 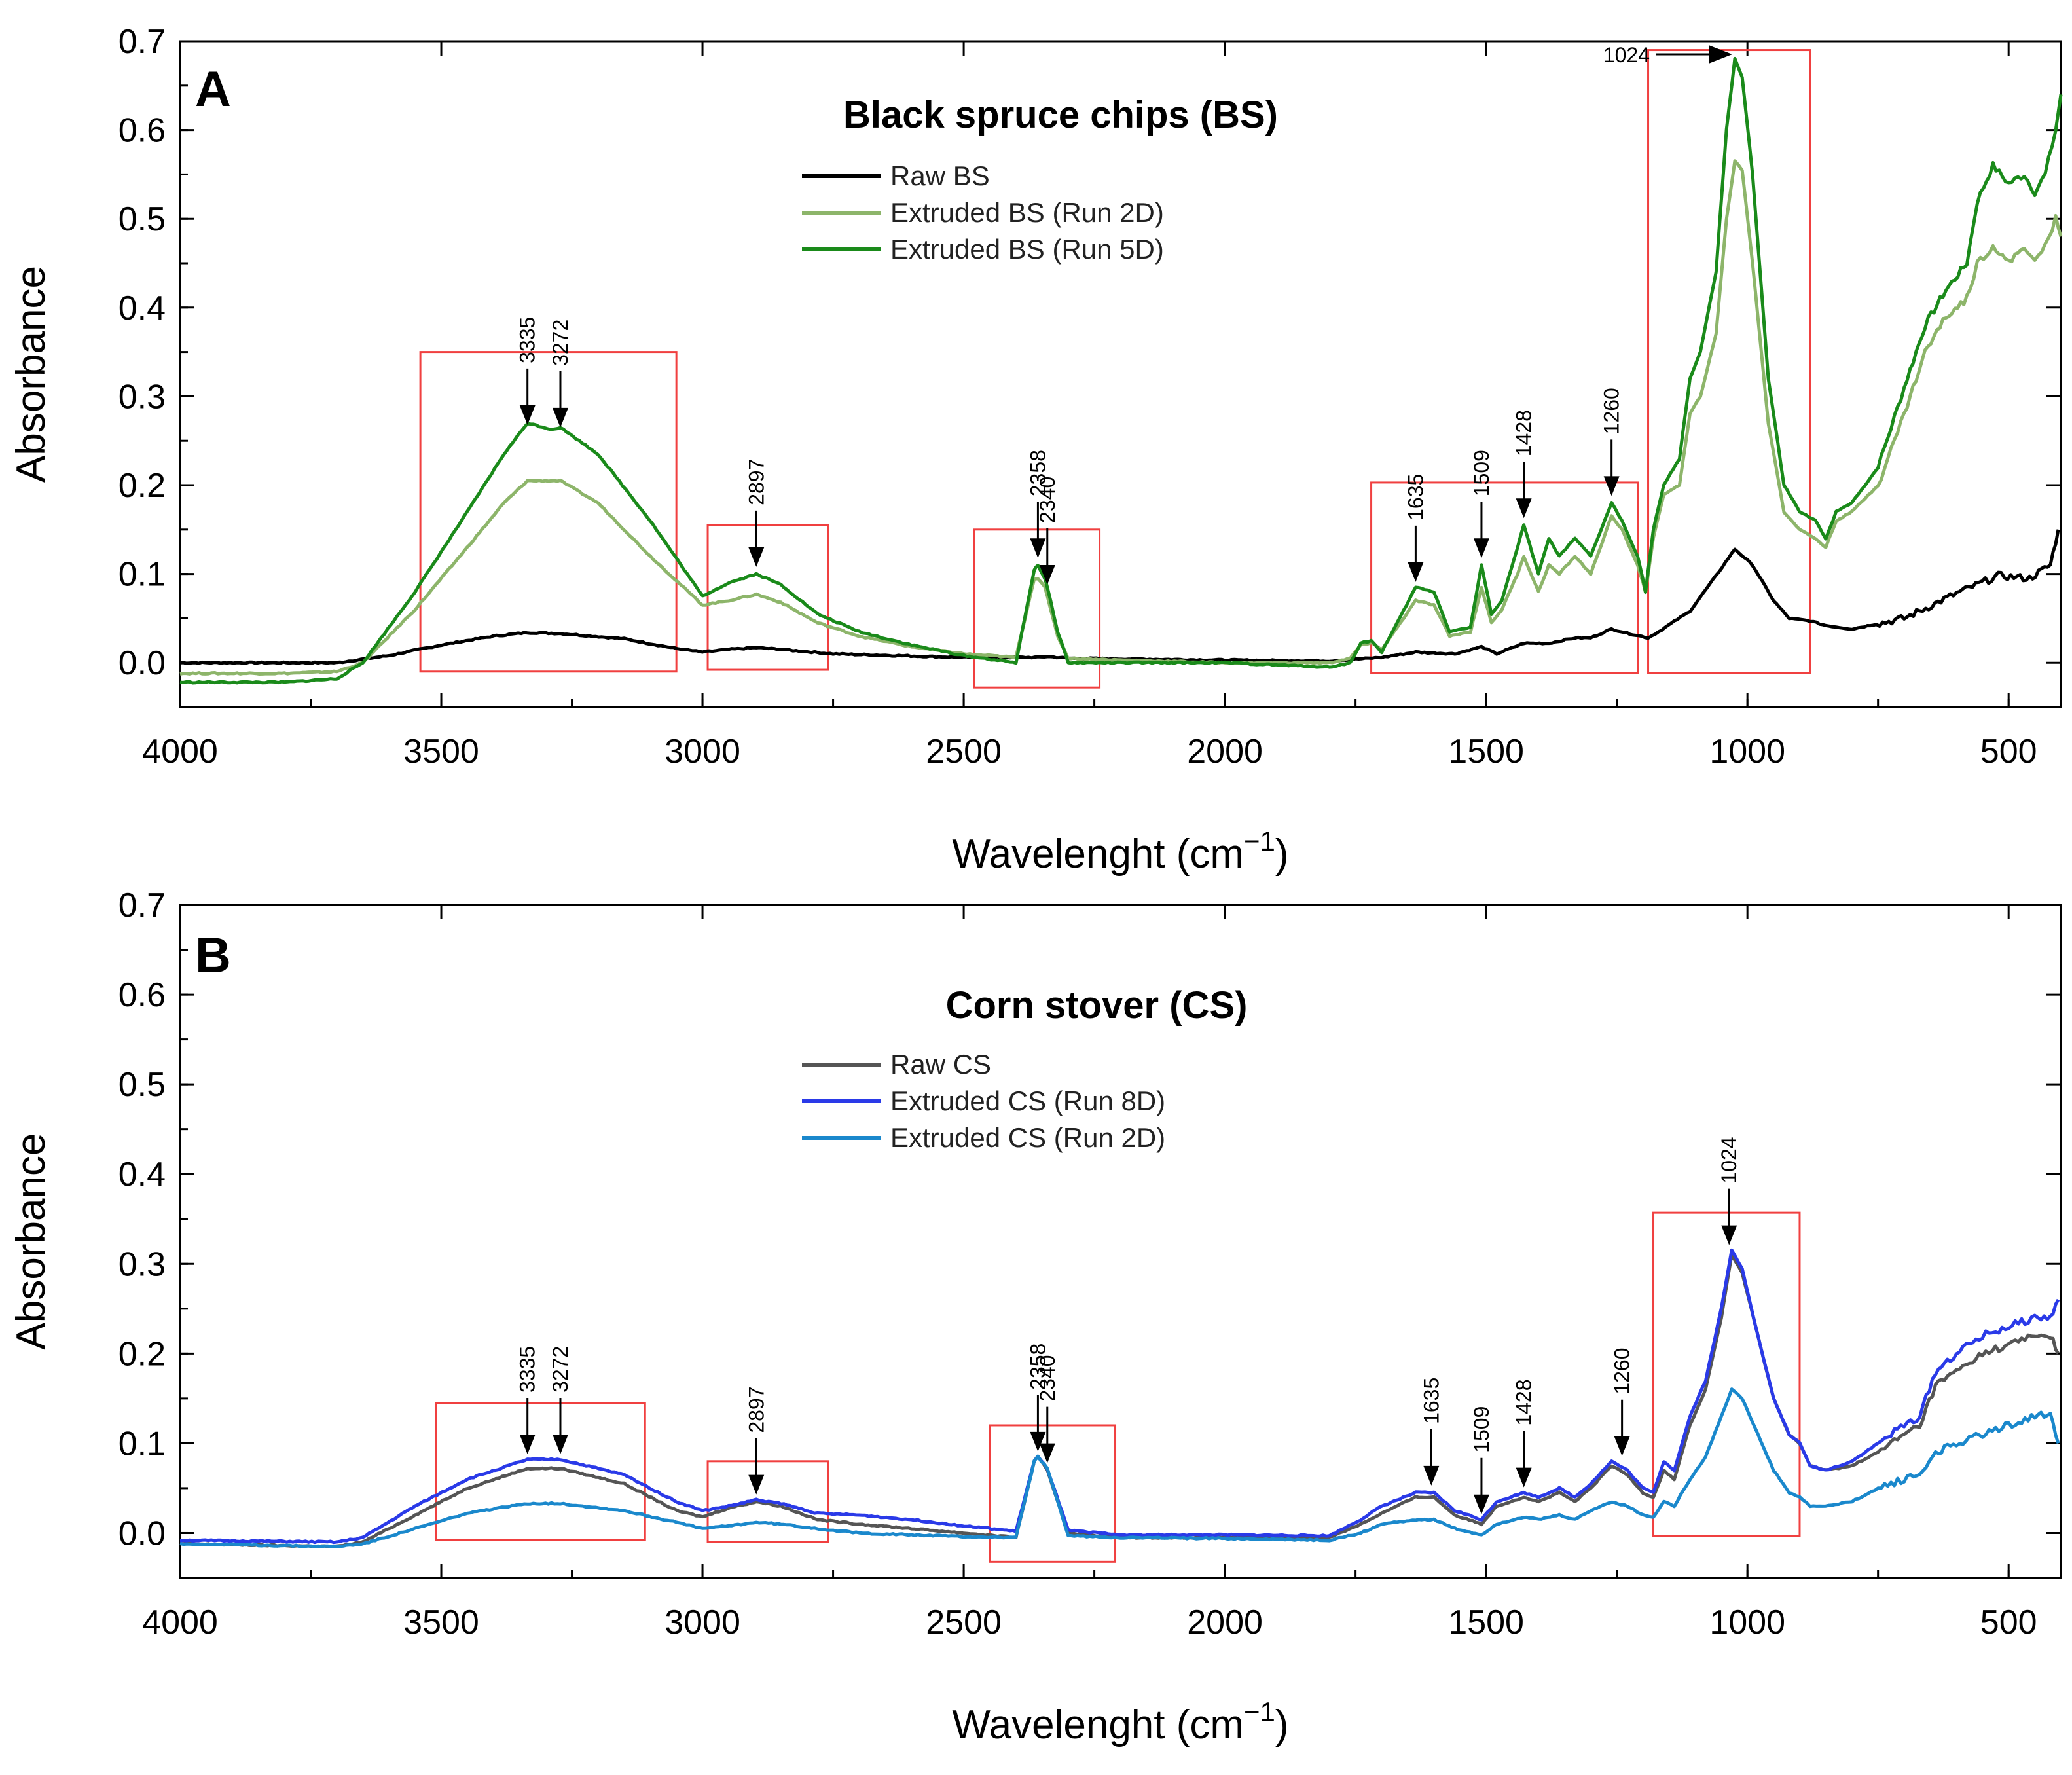 What do you see at coordinates (213, 956) in the screenshot?
I see `panel-letter: B` at bounding box center [213, 956].